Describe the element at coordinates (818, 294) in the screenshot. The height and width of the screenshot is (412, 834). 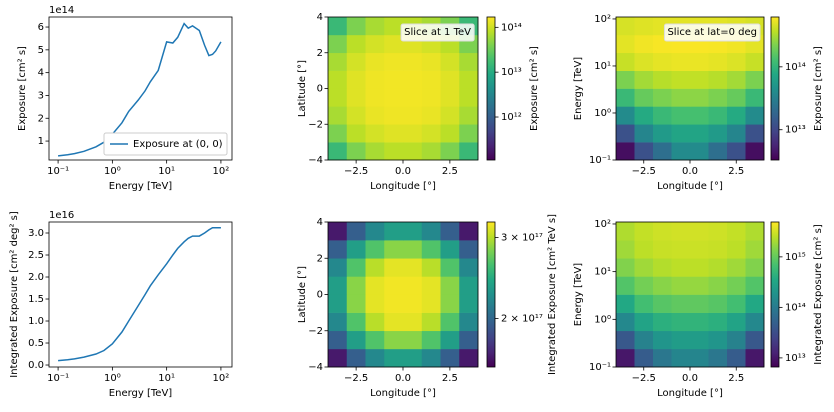
I see `colorbar-label: Integrated Exposure [cm² s]` at that location.